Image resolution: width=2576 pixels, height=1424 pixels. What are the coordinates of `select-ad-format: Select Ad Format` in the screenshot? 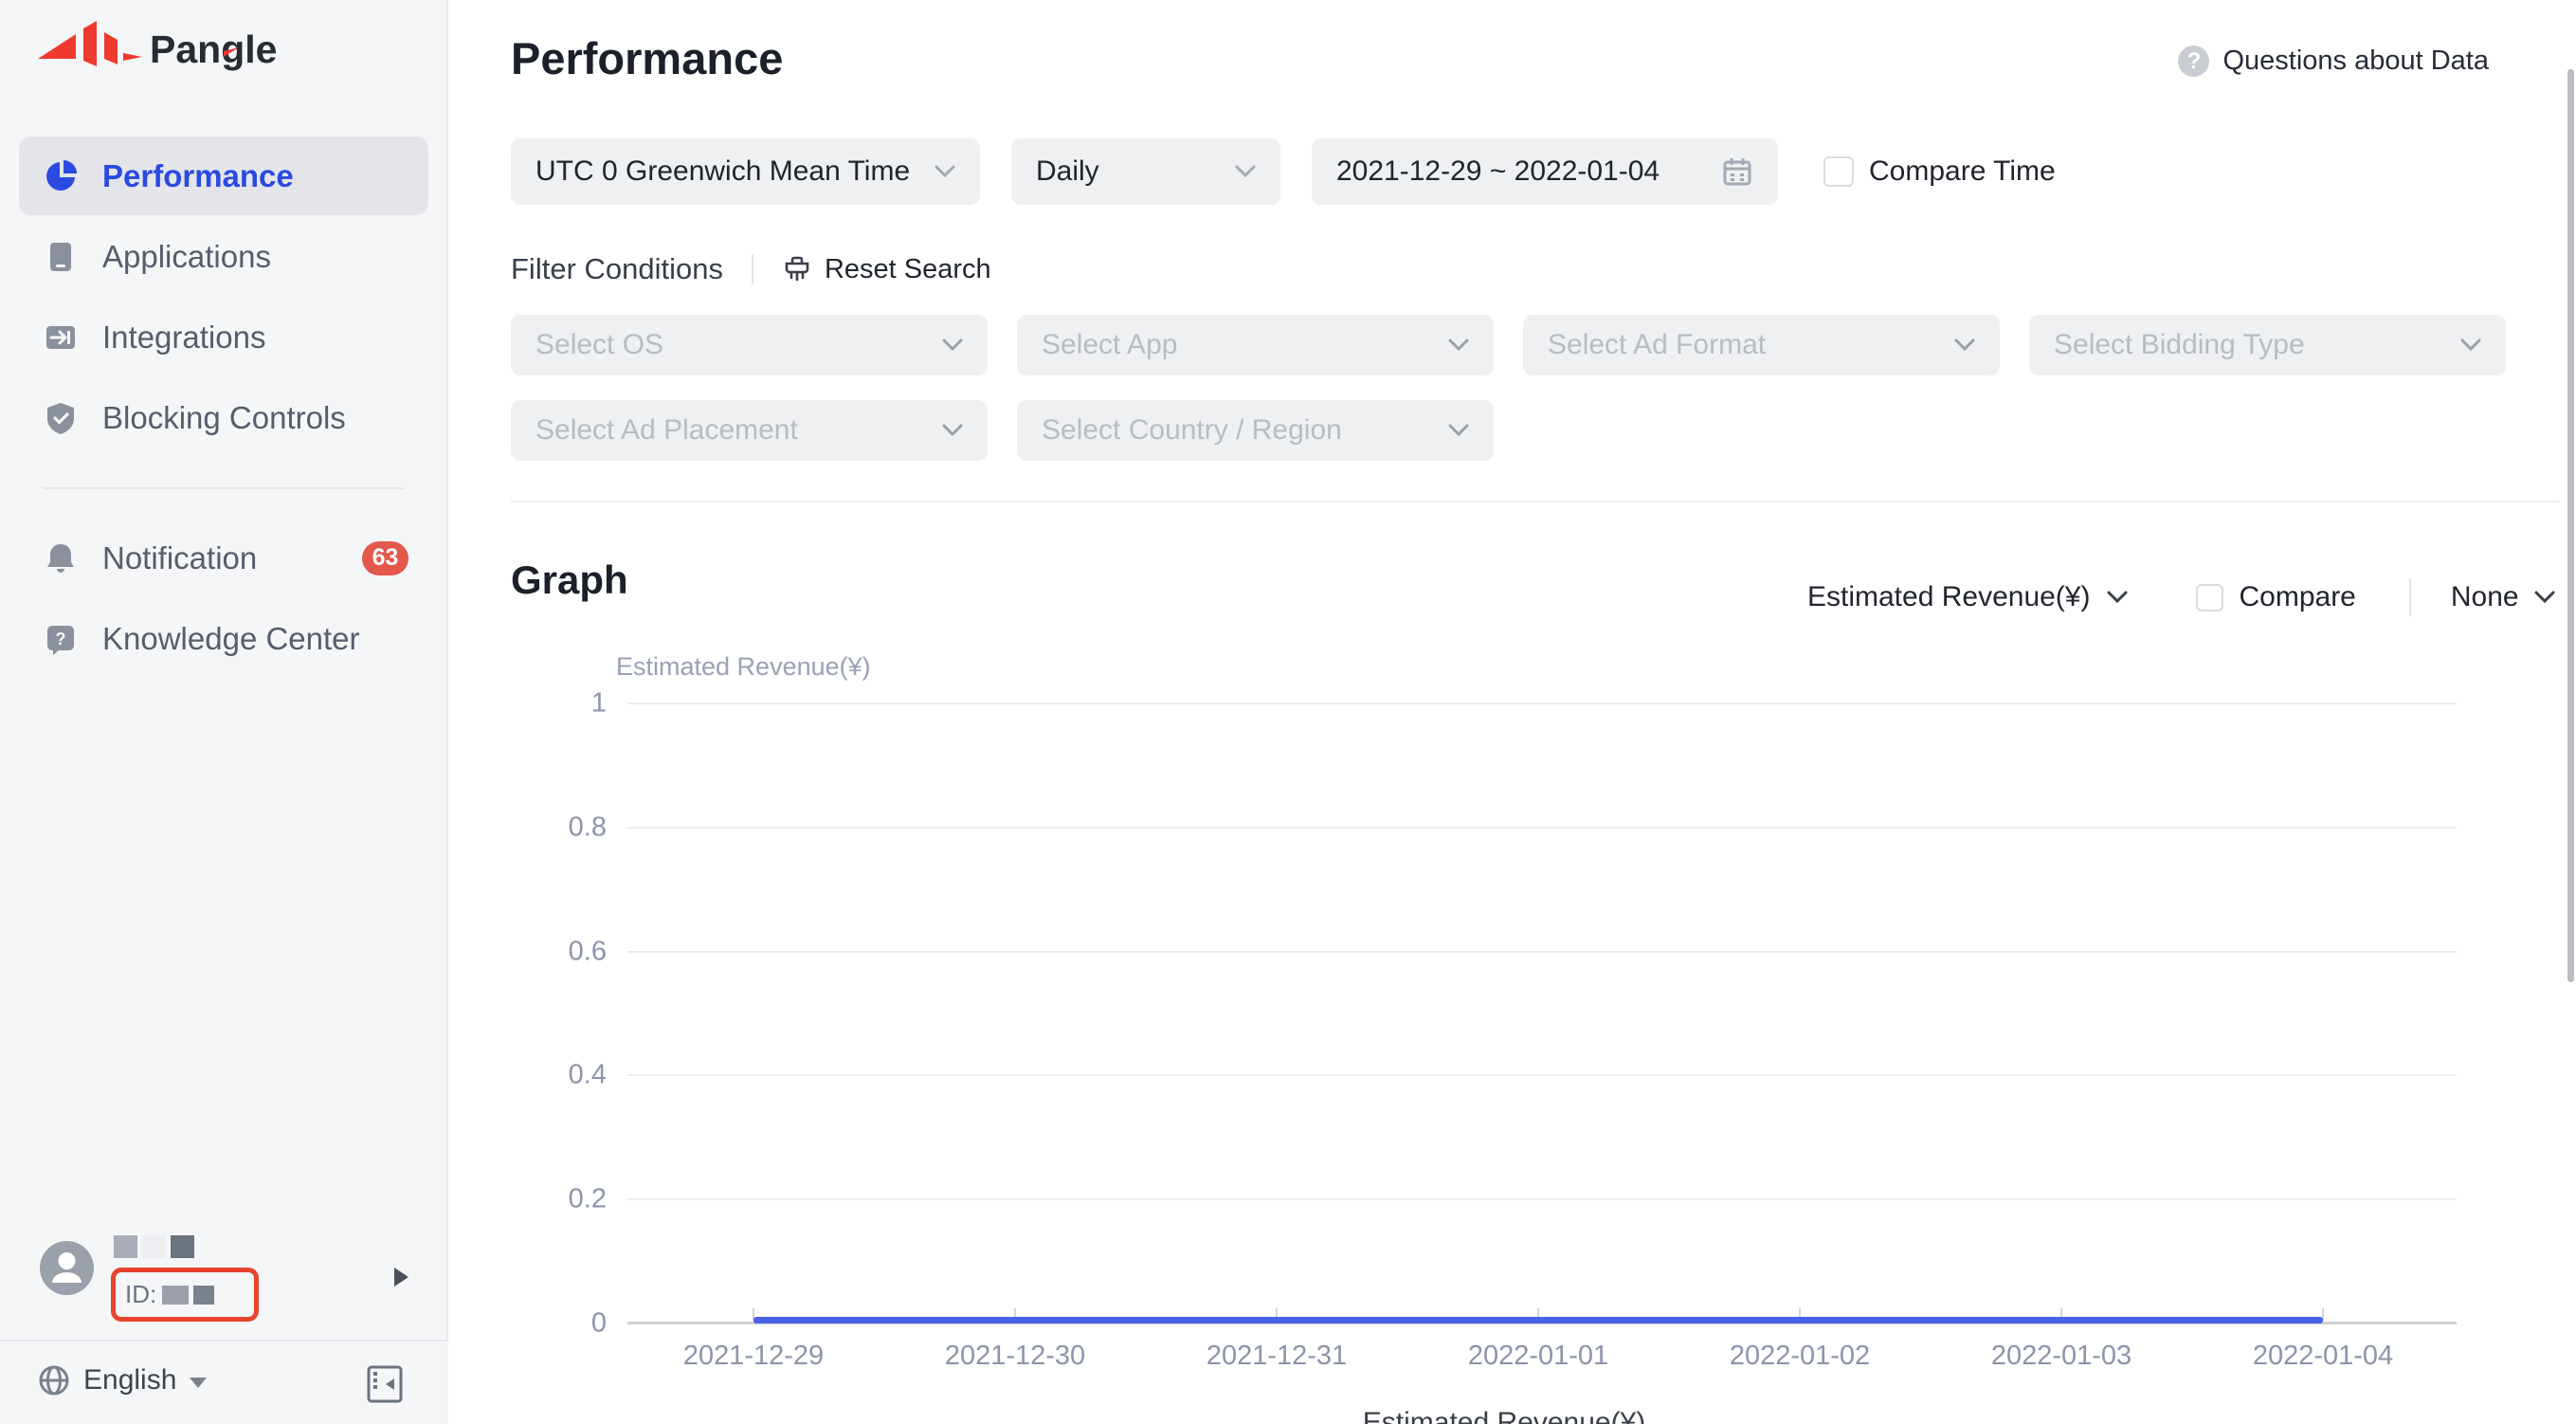 It's located at (1761, 345).